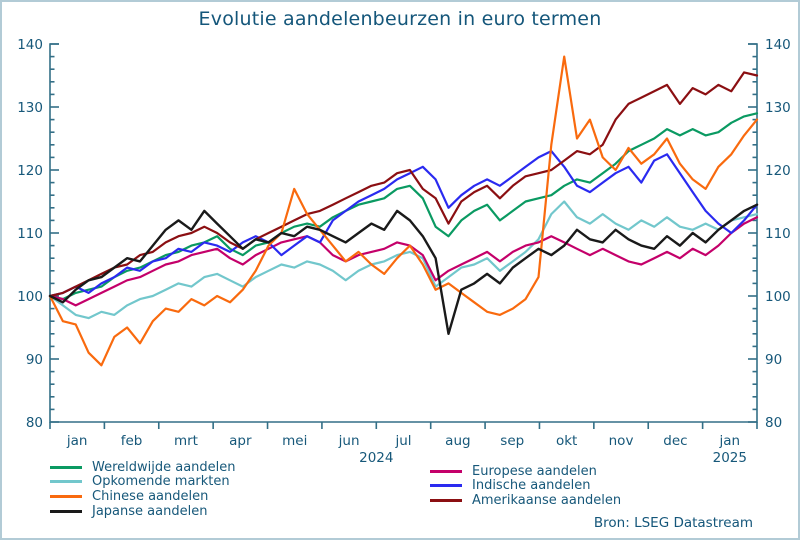  I want to click on x-month-label: sep, so click(512, 441).